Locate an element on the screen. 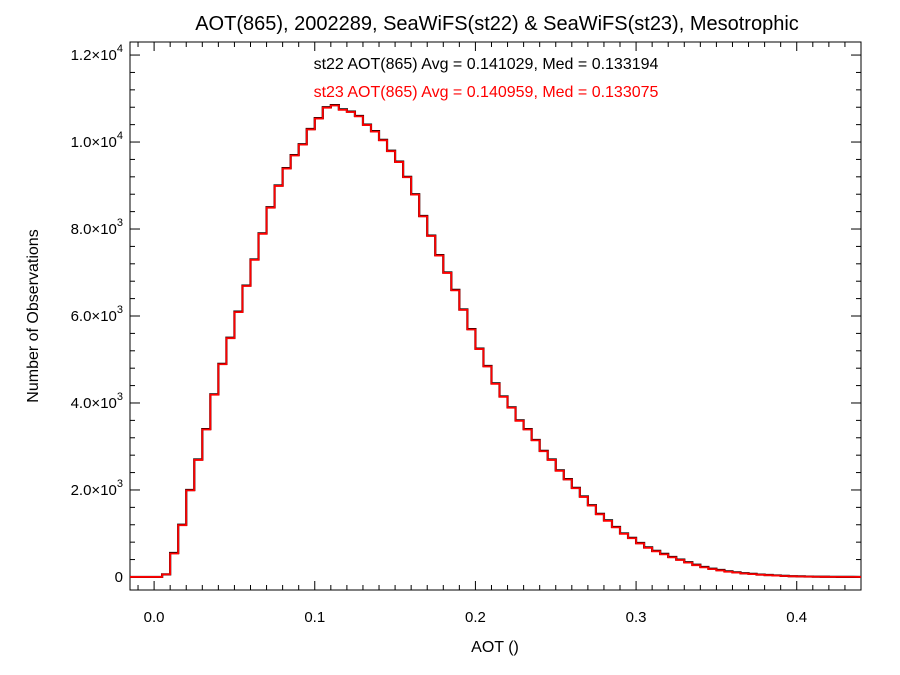 The width and height of the screenshot is (900, 675). x-tick-label: 0.0 is located at coordinates (154, 617).